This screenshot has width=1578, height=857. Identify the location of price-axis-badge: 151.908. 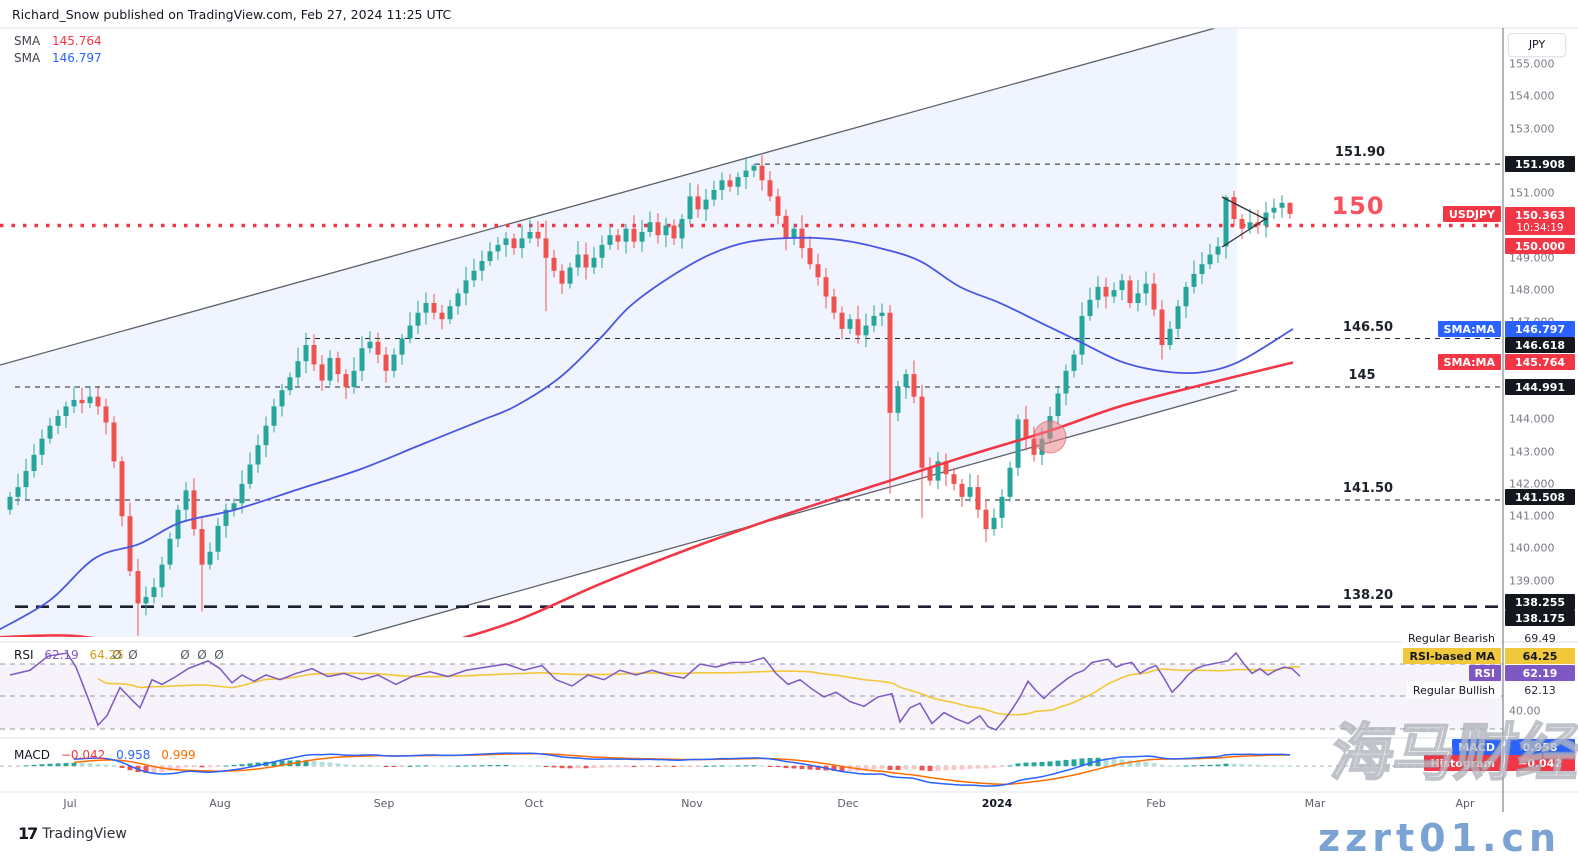
(1540, 164).